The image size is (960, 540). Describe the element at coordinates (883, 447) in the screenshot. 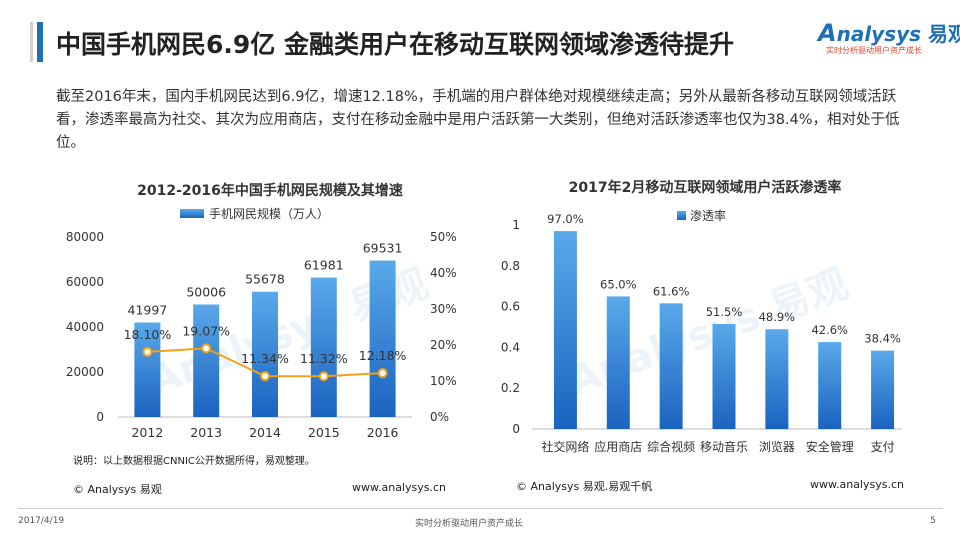

I see `x-tick-label: 支付` at that location.